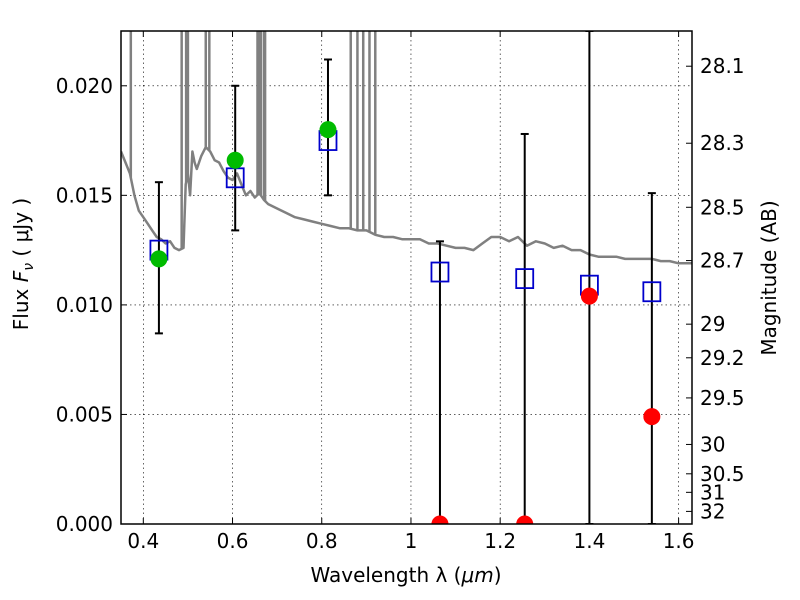 The width and height of the screenshot is (800, 600). Describe the element at coordinates (233, 541) in the screenshot. I see `x-tick-label: 0.6` at that location.